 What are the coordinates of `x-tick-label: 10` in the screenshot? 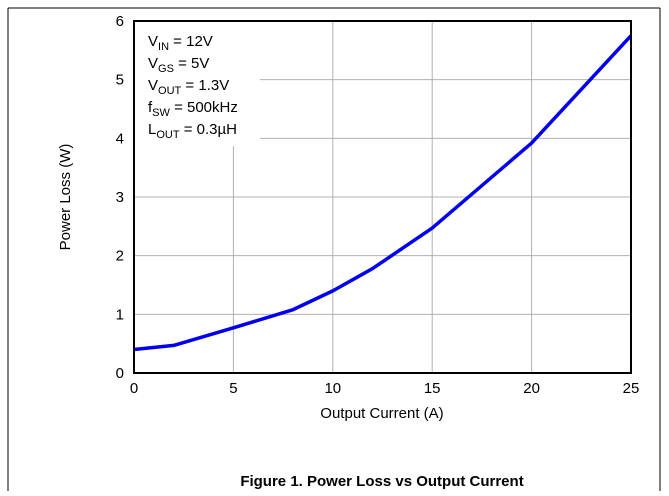 It's located at (332, 388).